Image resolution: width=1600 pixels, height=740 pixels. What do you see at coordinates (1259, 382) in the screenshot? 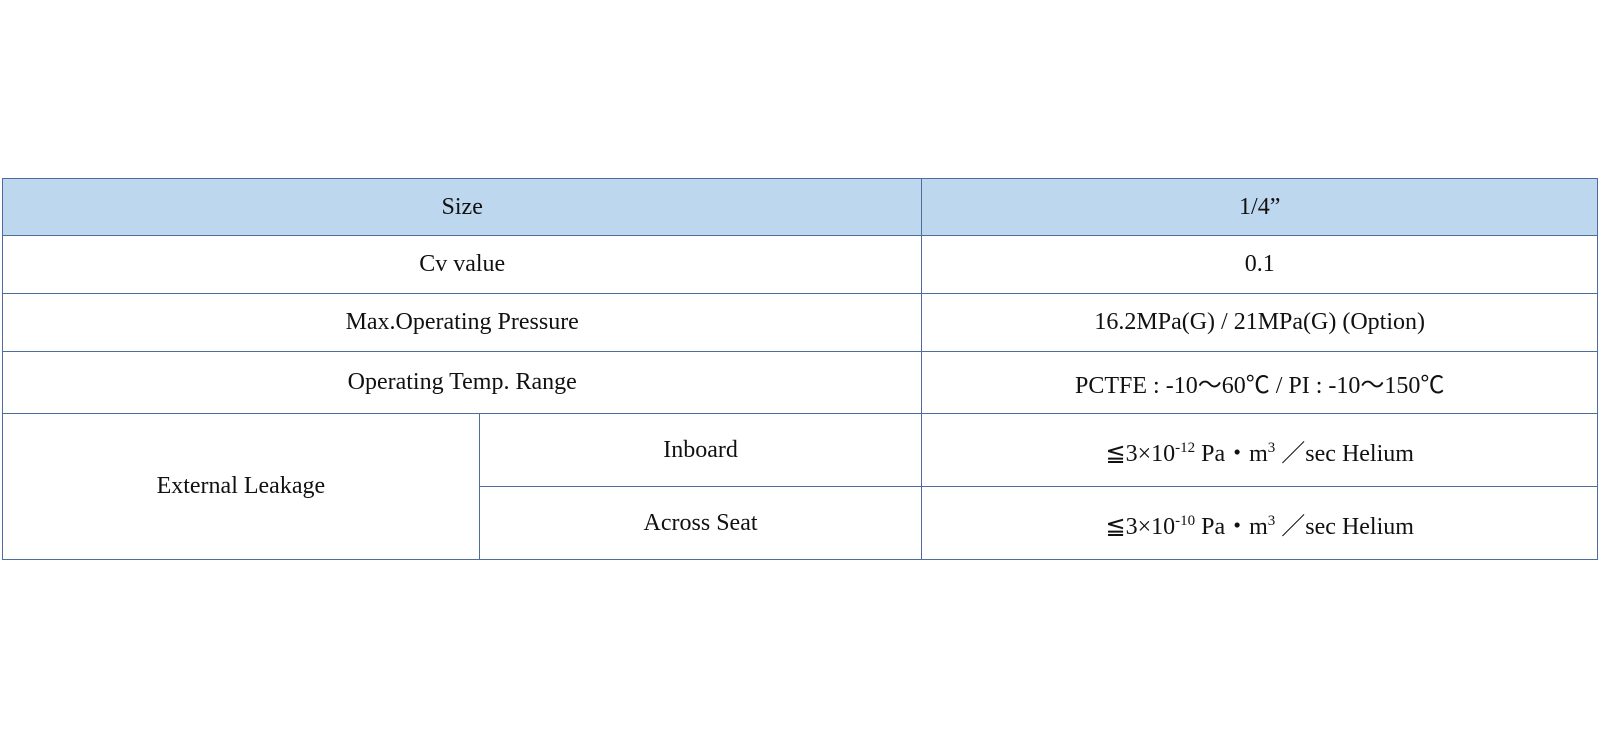
I see `row-value: PCTFE : -10～60℃ / PI : -10～150℃` at bounding box center [1259, 382].